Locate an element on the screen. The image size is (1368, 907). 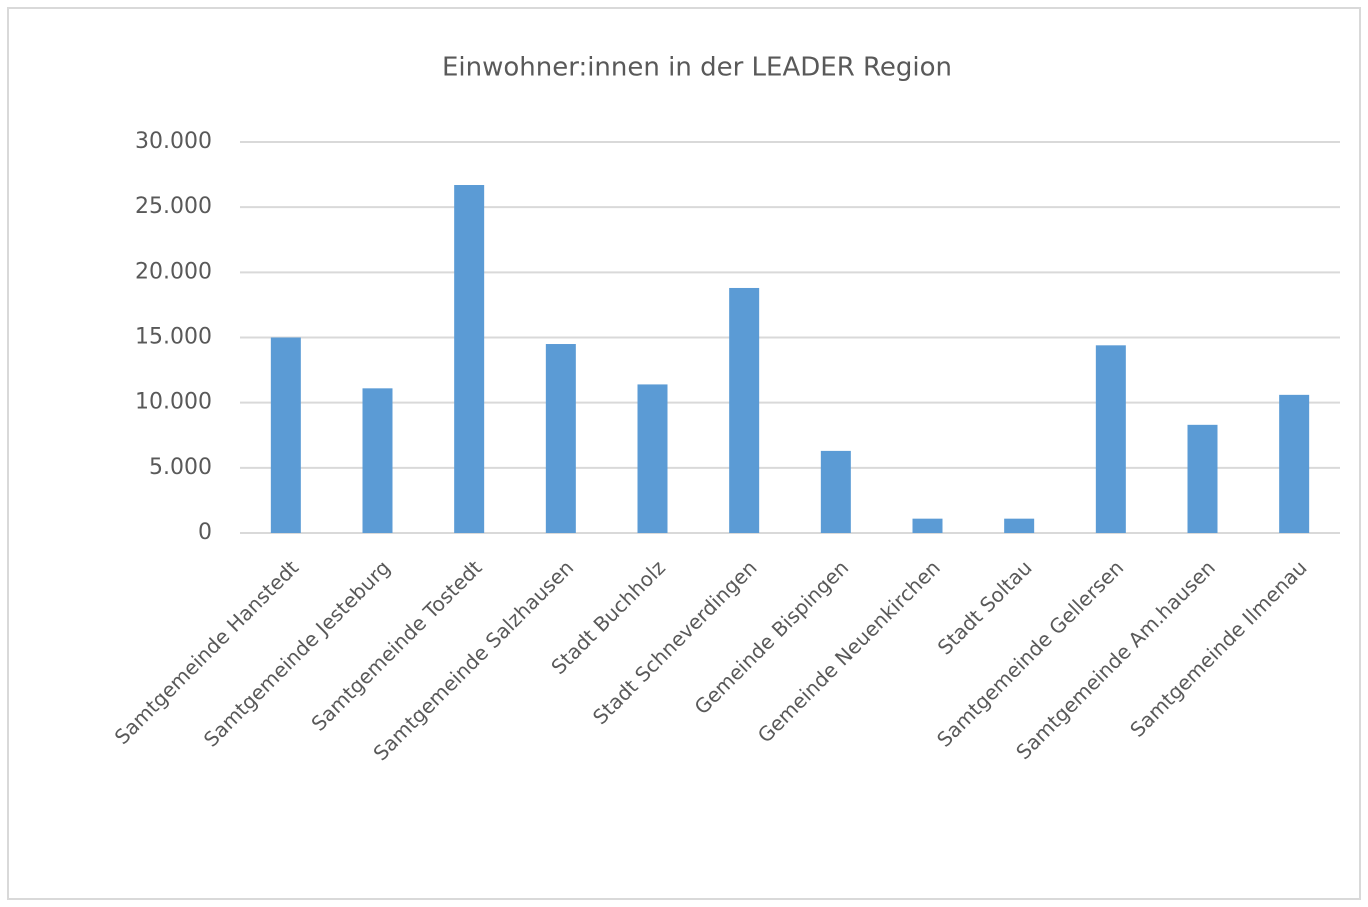
y-tick-label: 5.000 is located at coordinates (180, 467).